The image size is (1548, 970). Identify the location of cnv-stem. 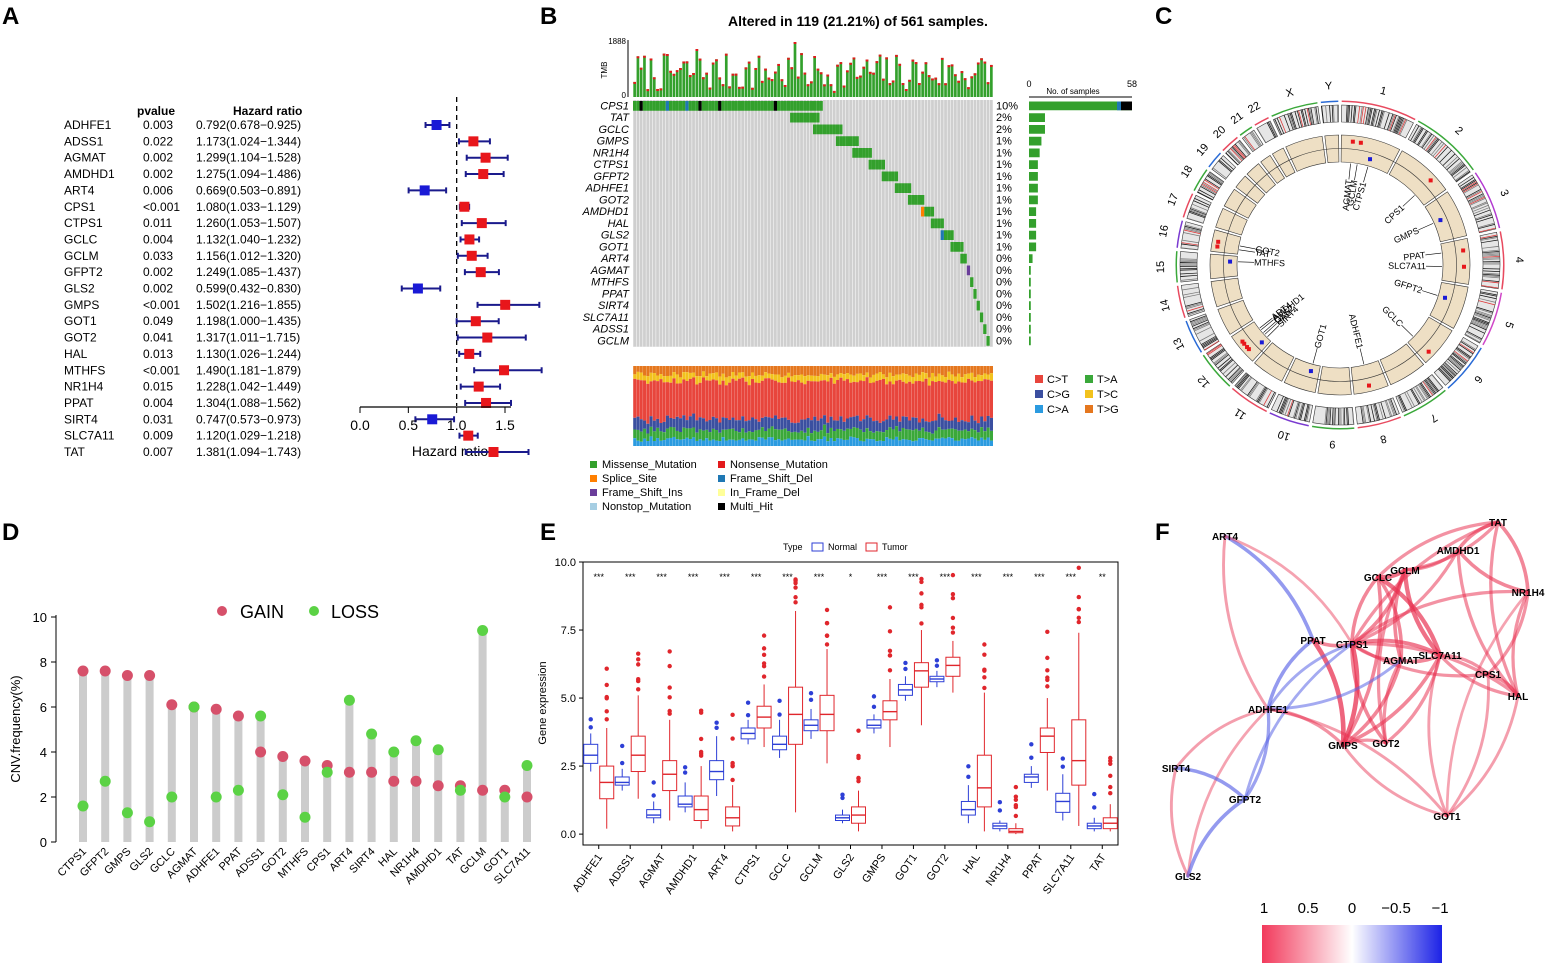
(394, 797).